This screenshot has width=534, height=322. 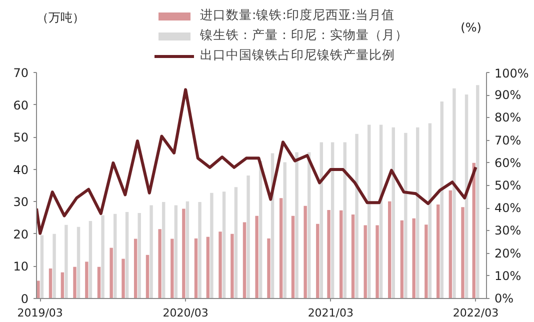 I want to click on y-tick-label: 30, so click(x=21, y=202).